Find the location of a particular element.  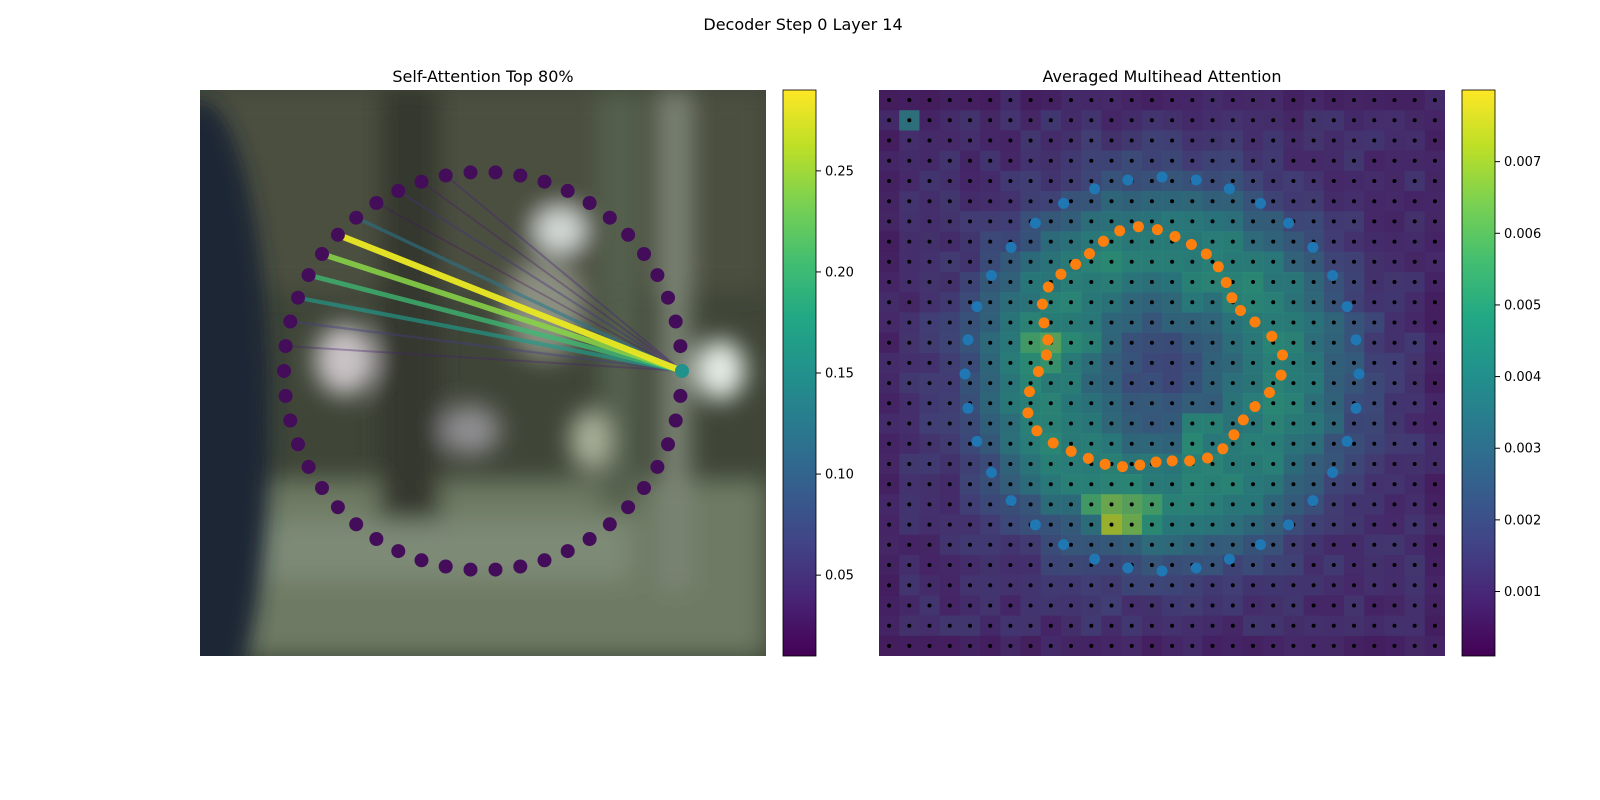

left-panel-title: Self-Attention Top 80% is located at coordinates (482, 76).